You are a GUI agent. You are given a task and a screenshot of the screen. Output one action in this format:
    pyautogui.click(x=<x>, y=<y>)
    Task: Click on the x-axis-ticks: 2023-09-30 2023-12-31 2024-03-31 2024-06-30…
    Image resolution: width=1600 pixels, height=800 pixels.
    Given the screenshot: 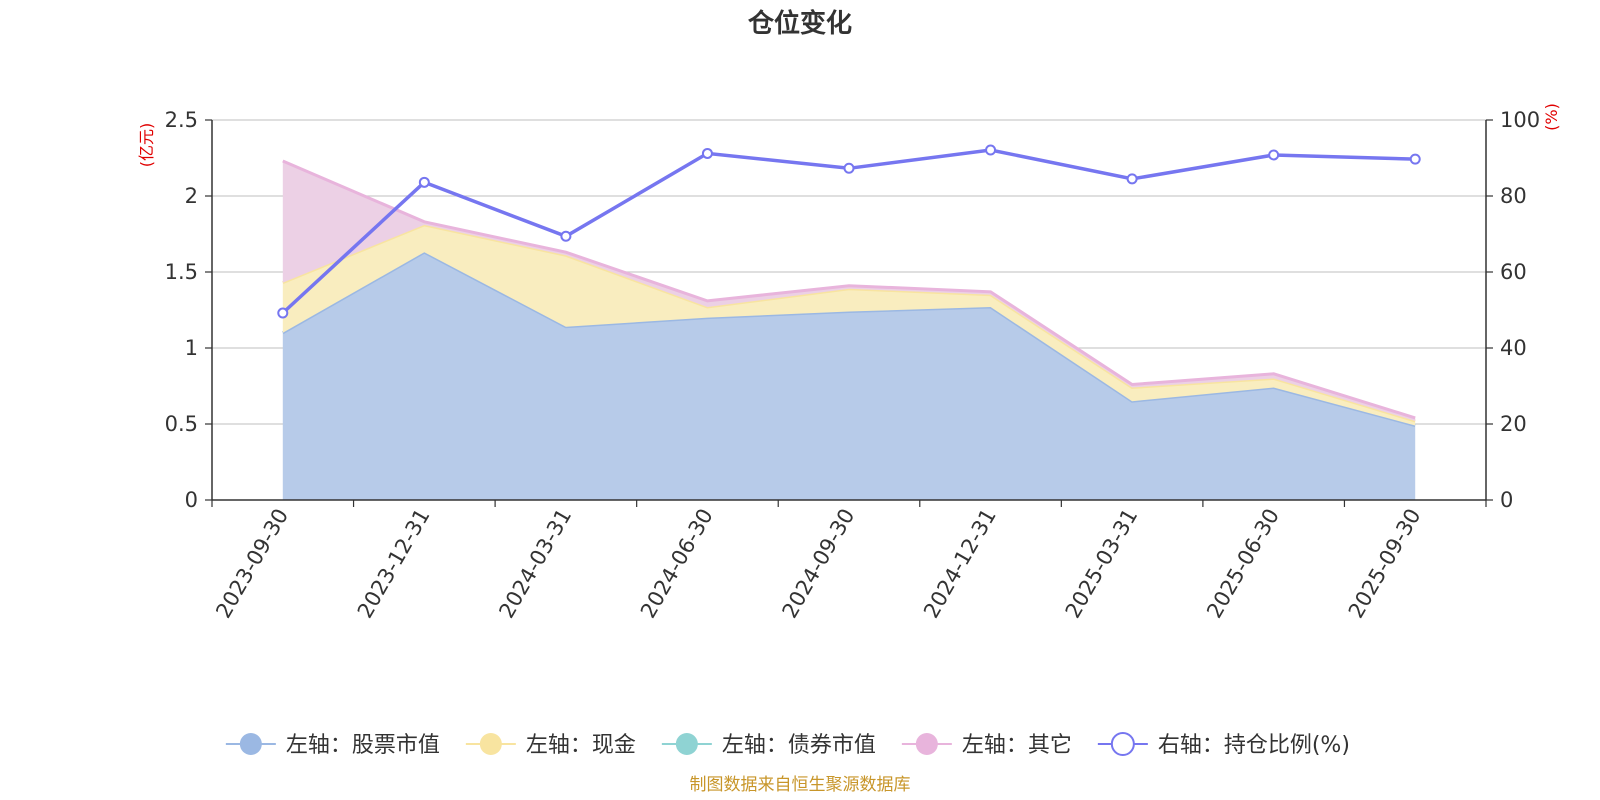 What is the action you would take?
    pyautogui.click(x=849, y=561)
    